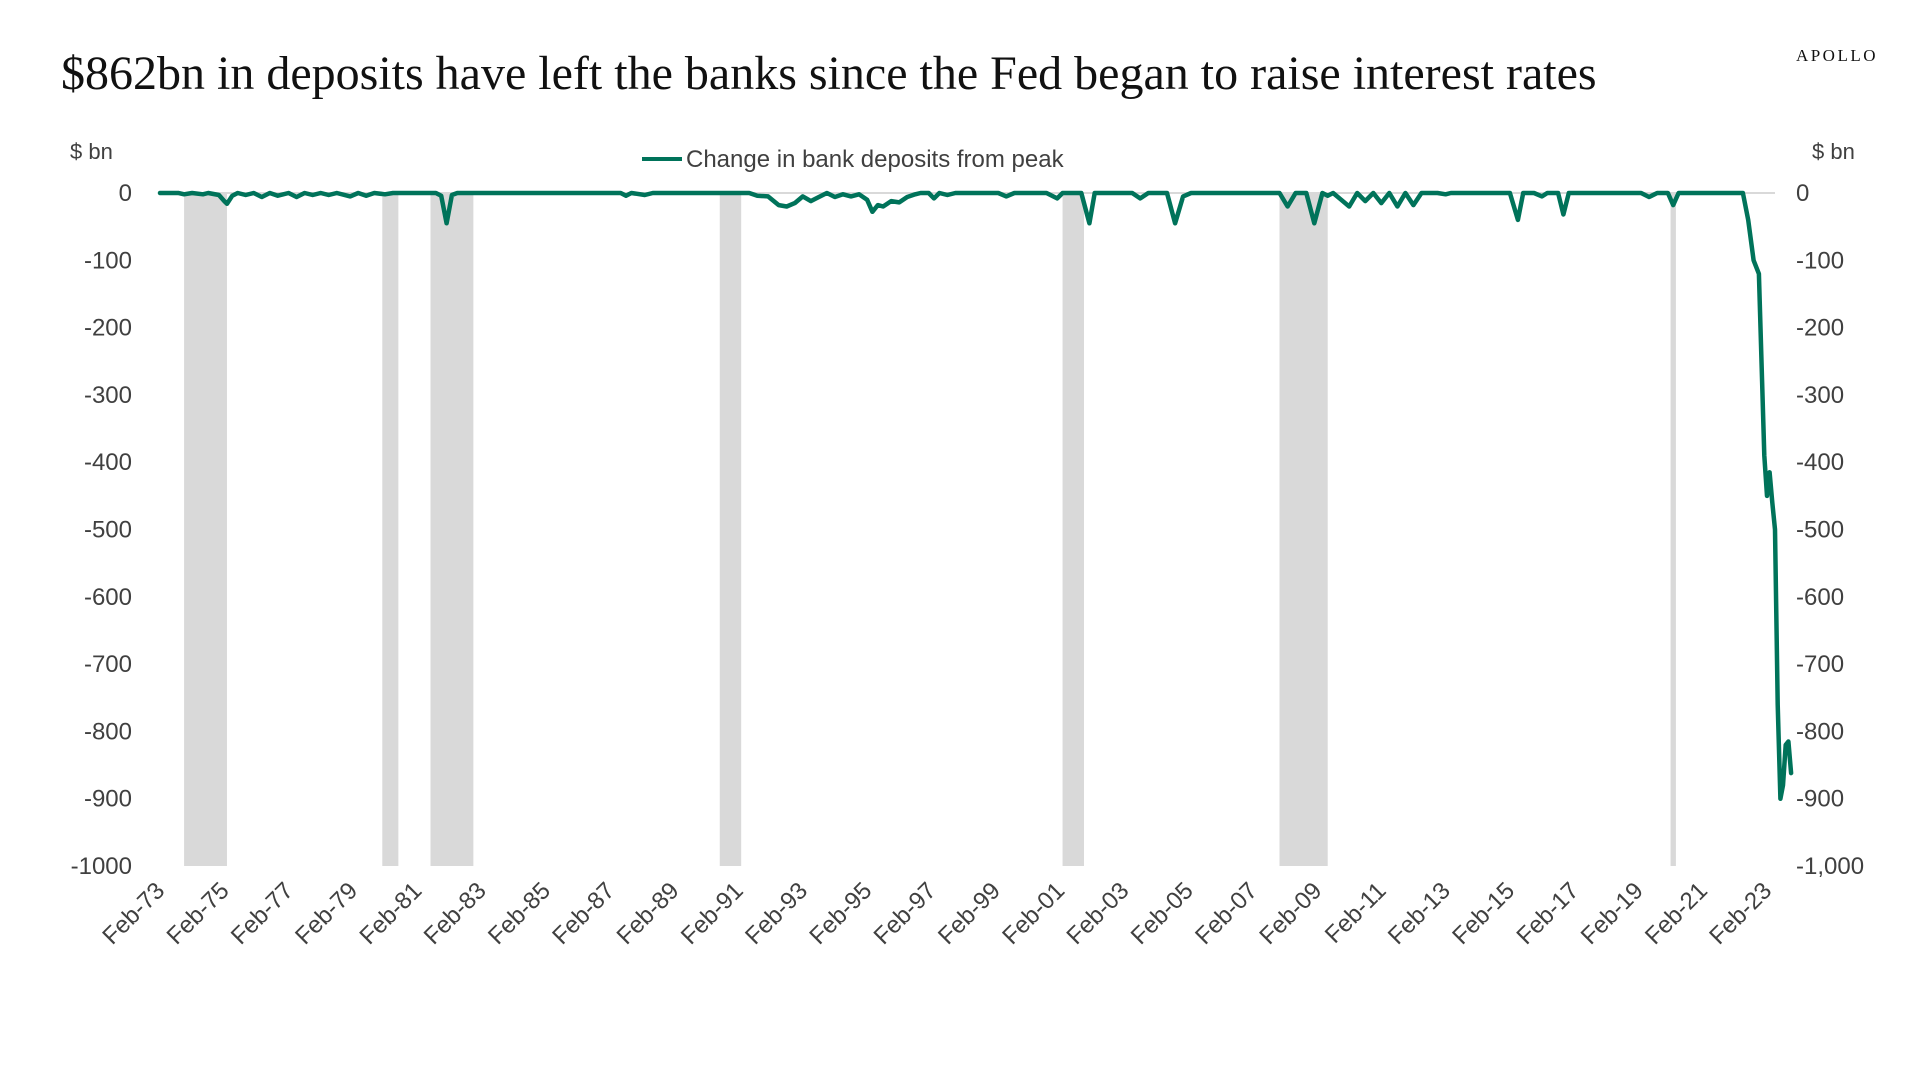 The width and height of the screenshot is (1920, 1080). Describe the element at coordinates (101, 866) in the screenshot. I see `y-tick-label-left: -1000` at that location.